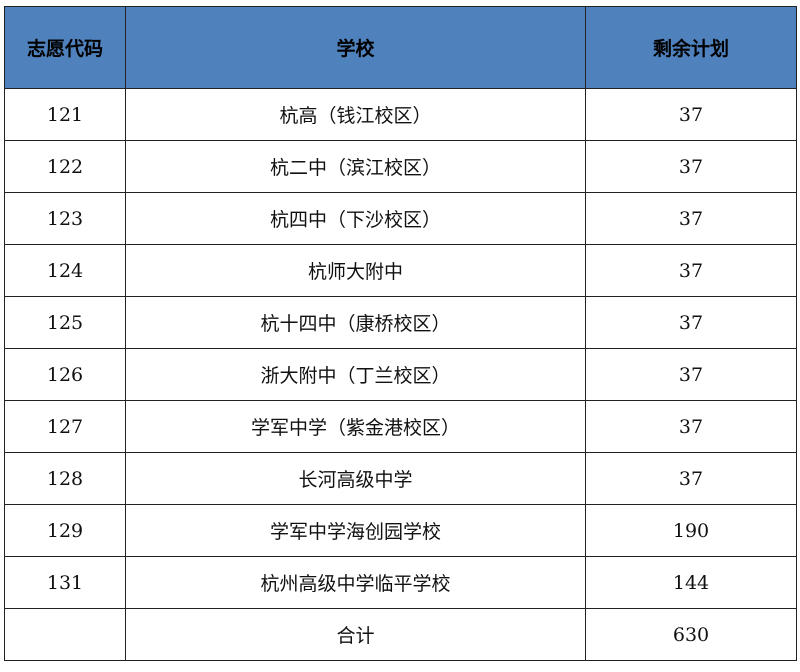 This screenshot has height=672, width=800. What do you see at coordinates (65, 478) in the screenshot?
I see `cell-code: 128` at bounding box center [65, 478].